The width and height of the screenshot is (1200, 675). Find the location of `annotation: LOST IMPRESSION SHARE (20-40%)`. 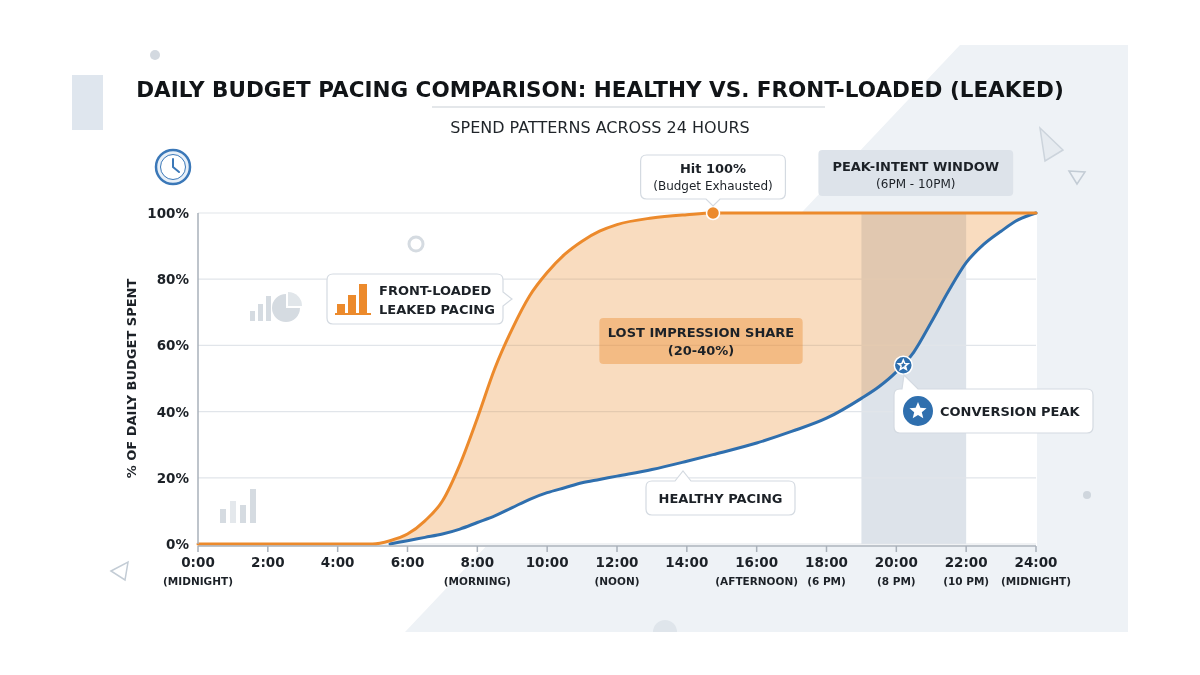

annotation: LOST IMPRESSION SHARE (20-40%) is located at coordinates (701, 341).